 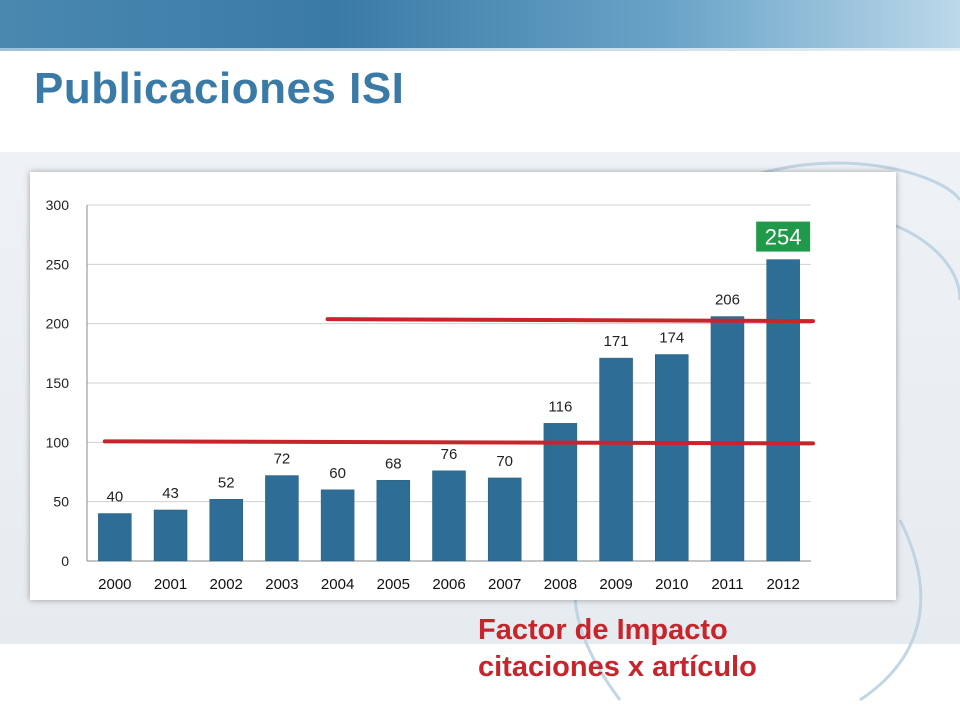 I want to click on value-label-2003: 72, so click(x=282, y=459).